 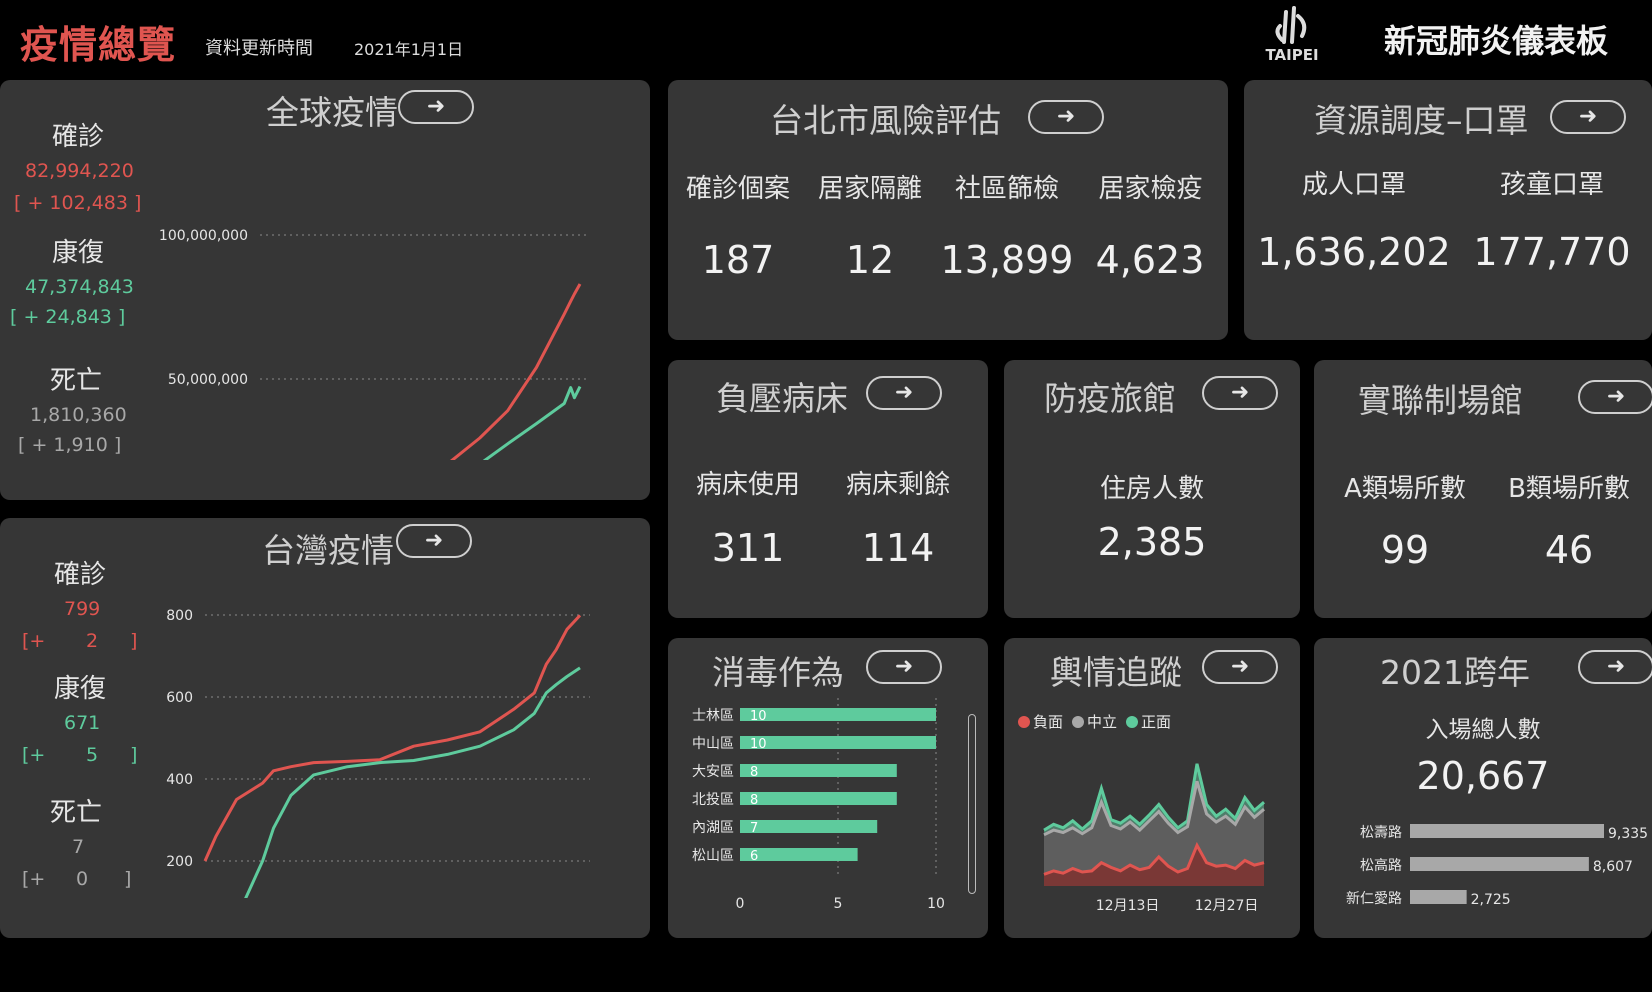 What do you see at coordinates (1152, 542) in the screenshot?
I see `hotel-value: 2,385` at bounding box center [1152, 542].